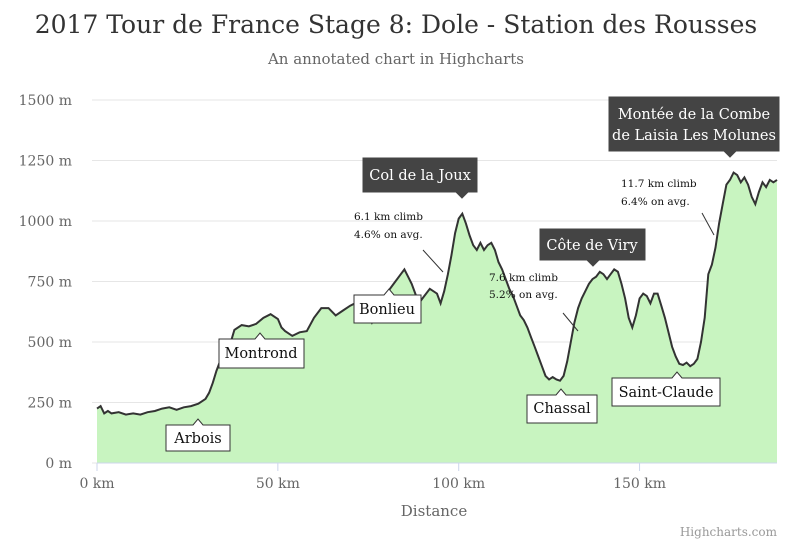 Image resolution: width=800 pixels, height=543 pixels. I want to click on callout-arbois: Arbois, so click(198, 435).